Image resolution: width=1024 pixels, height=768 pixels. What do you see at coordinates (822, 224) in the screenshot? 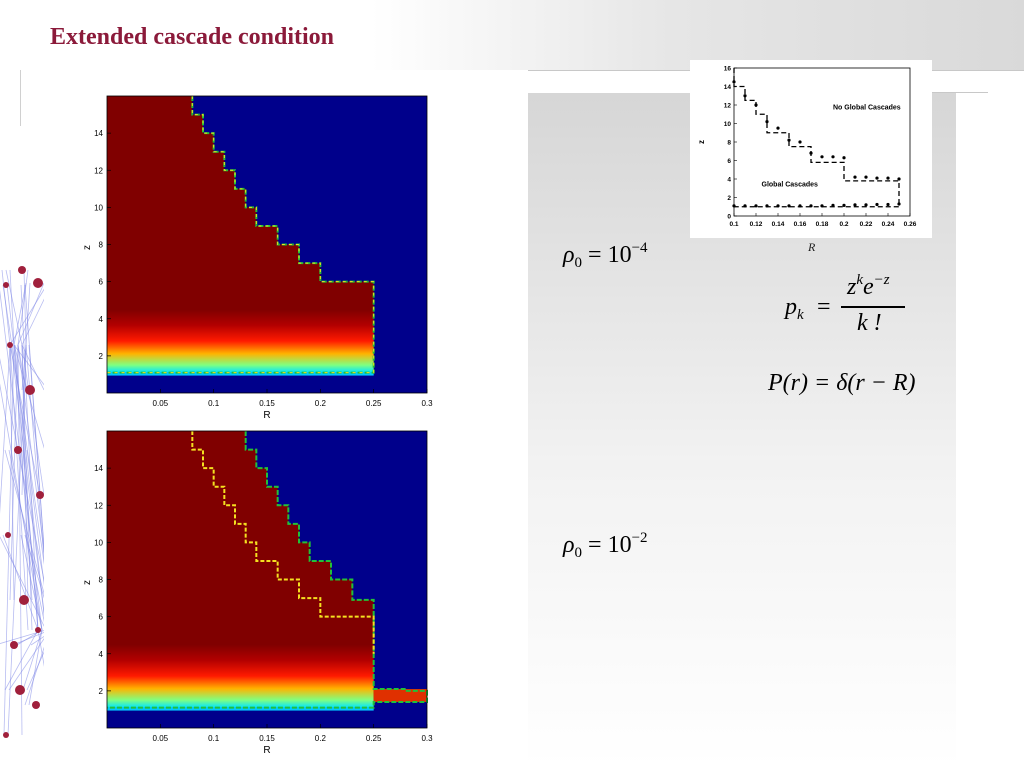
I see `inset-x-tick-label: 0.18` at bounding box center [822, 224].